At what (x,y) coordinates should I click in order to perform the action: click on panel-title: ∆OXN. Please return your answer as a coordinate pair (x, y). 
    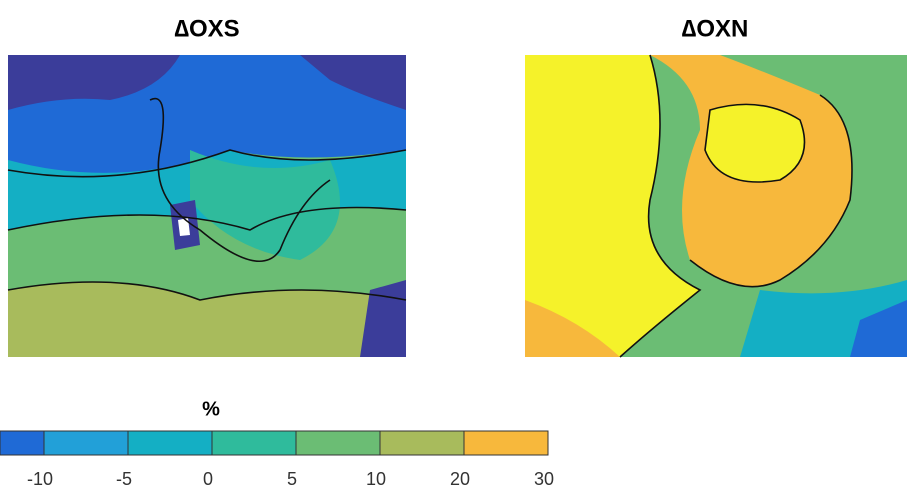
    Looking at the image, I should click on (715, 28).